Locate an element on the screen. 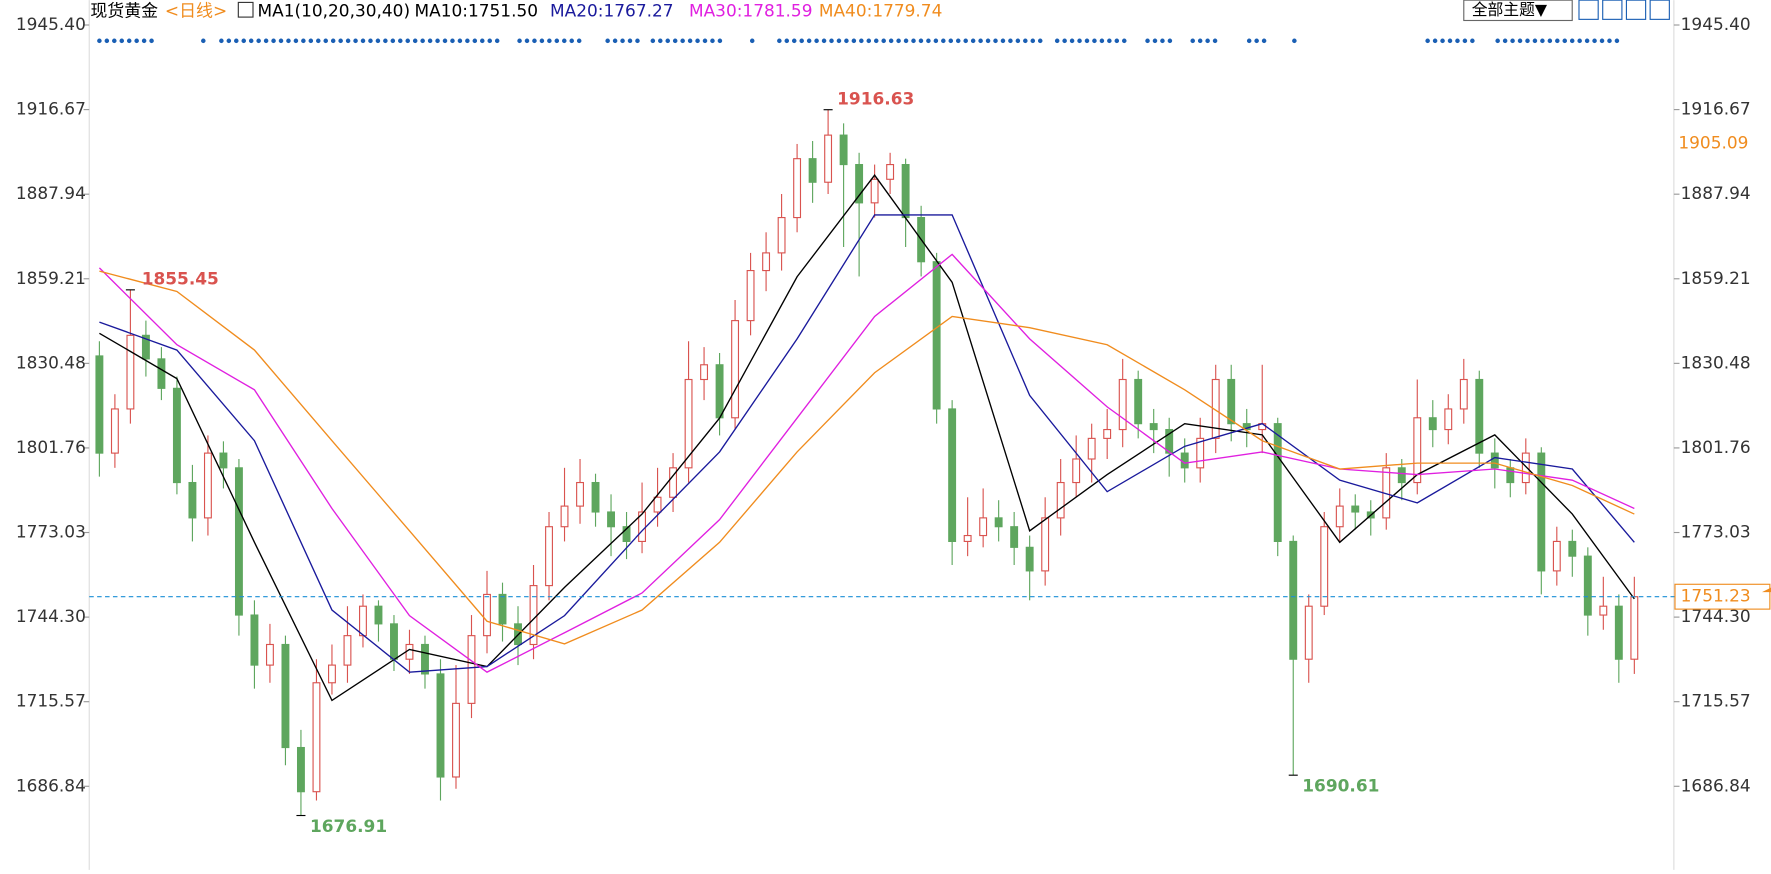 The width and height of the screenshot is (1771, 874). legend-entry: MA40:1779.74 is located at coordinates (881, 10).